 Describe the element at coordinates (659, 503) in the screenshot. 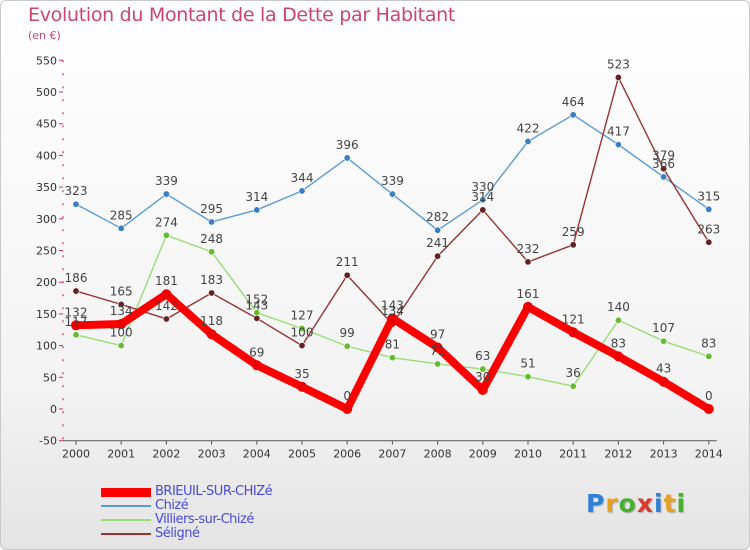

I see `logo-letter: i` at that location.